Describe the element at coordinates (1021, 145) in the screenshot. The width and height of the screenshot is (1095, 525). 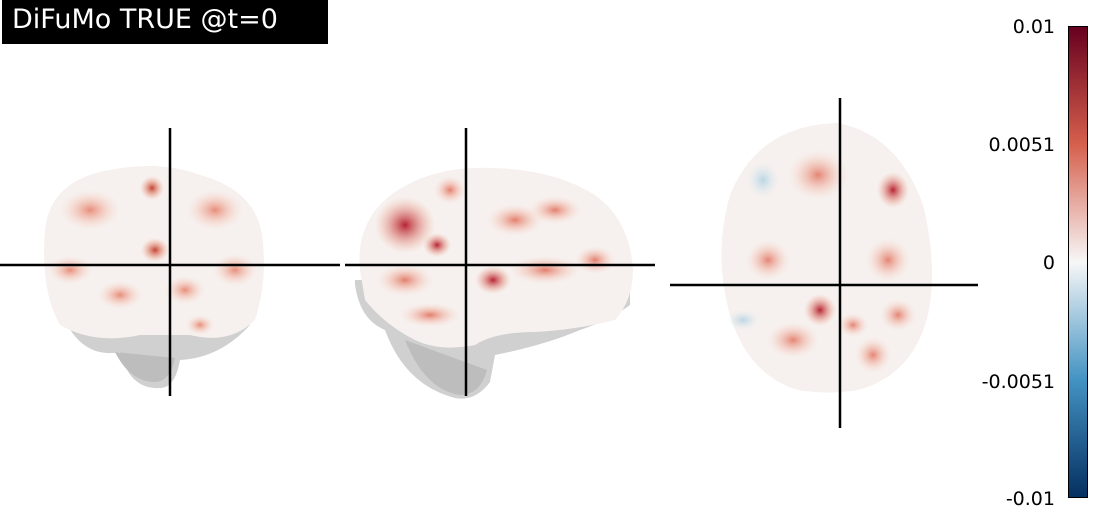
I see `colorbar-tick-upper: 0.0051` at that location.